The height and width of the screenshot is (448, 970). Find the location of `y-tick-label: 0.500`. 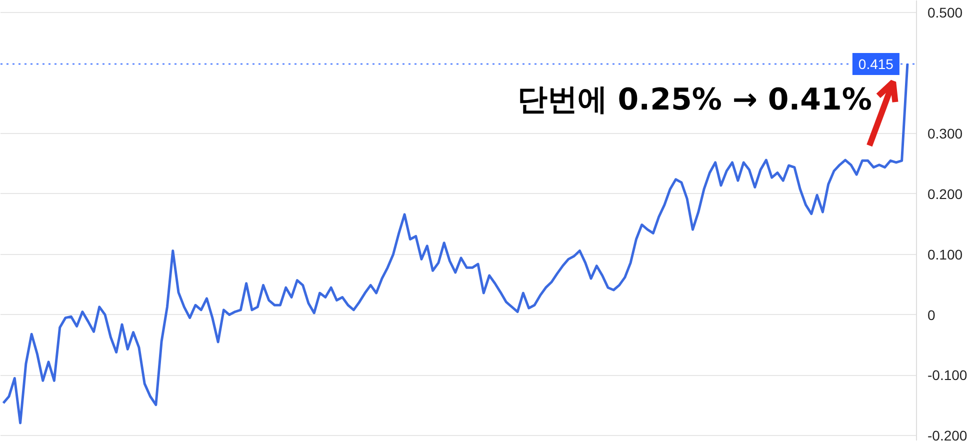

y-tick-label: 0.500 is located at coordinates (945, 12).